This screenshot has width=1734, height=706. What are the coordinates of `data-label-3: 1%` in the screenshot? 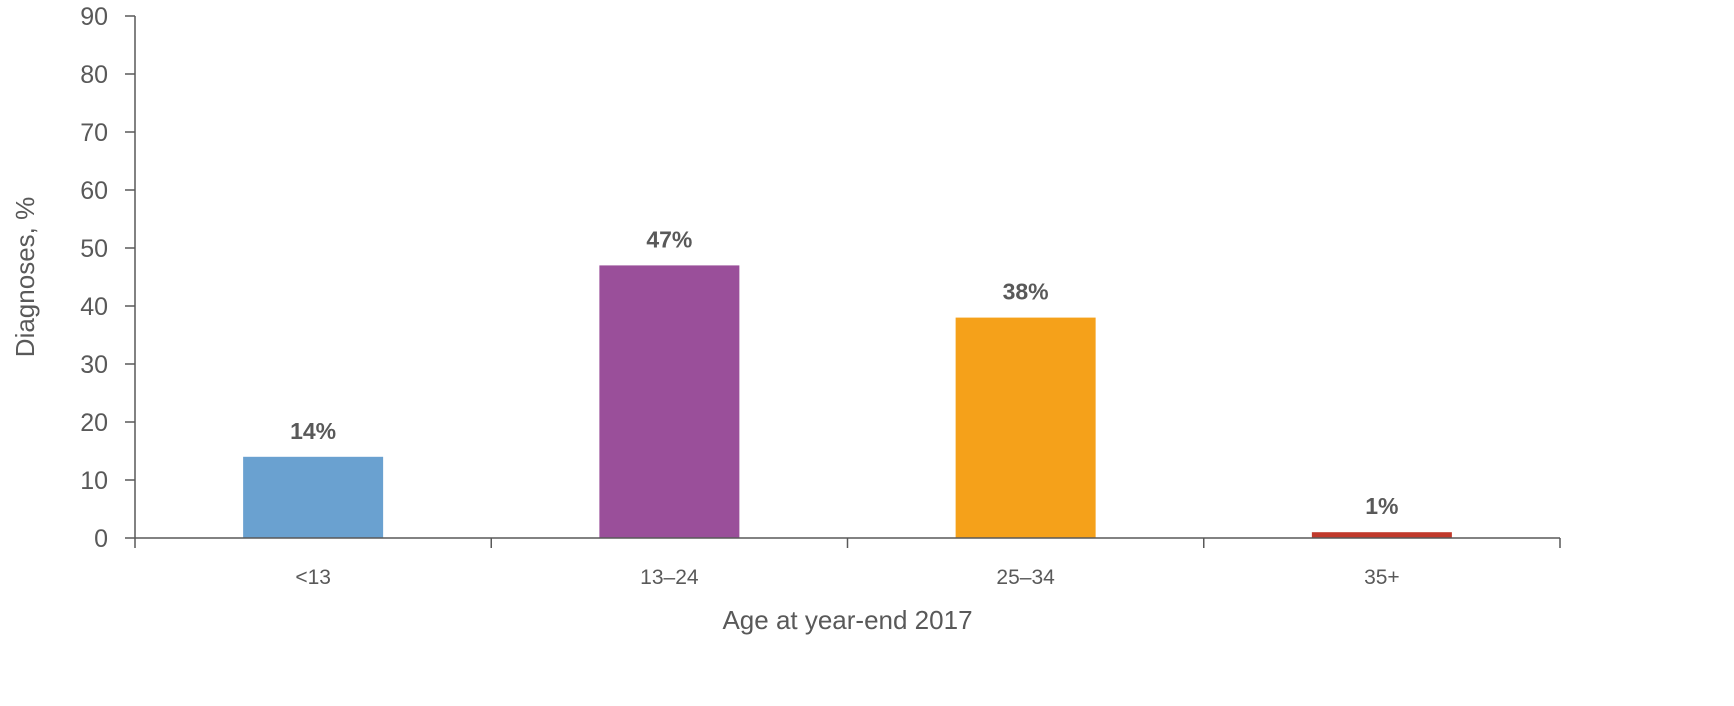 It's located at (1381, 506).